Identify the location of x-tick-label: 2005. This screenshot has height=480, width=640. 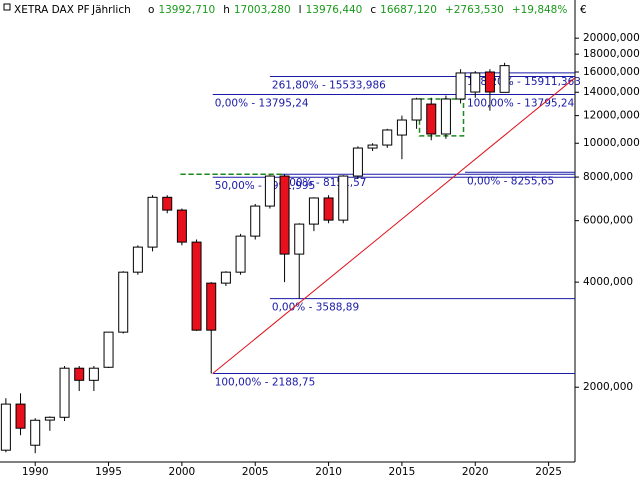
(255, 472).